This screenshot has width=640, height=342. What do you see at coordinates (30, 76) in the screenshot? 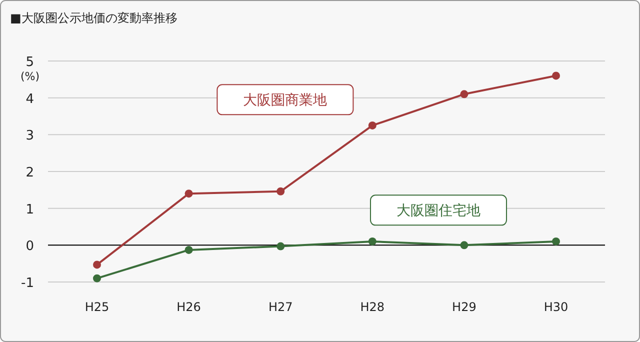
I see `y-axis-title: (%)` at bounding box center [30, 76].